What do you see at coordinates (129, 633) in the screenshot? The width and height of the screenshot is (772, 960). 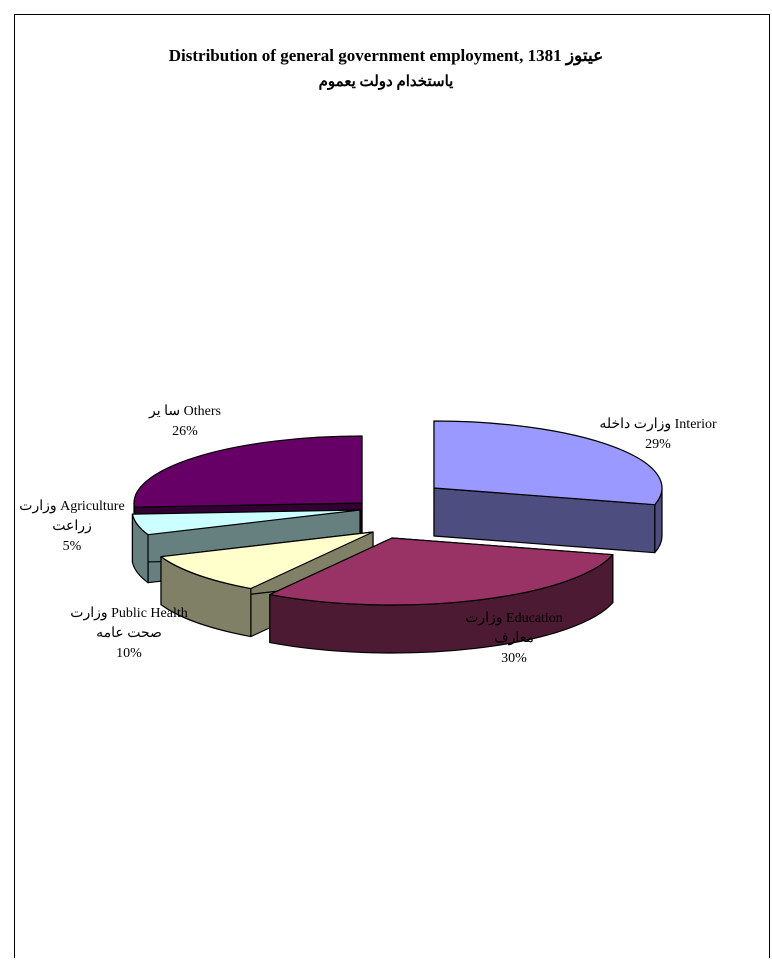 I see `slice-label: صحت عامه` at bounding box center [129, 633].